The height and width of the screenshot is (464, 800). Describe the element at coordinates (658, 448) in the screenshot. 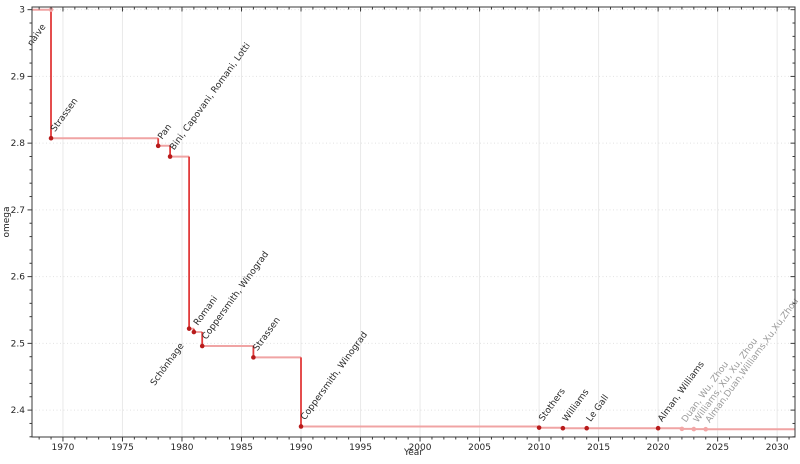

I see `x-tick-label: 2020` at that location.